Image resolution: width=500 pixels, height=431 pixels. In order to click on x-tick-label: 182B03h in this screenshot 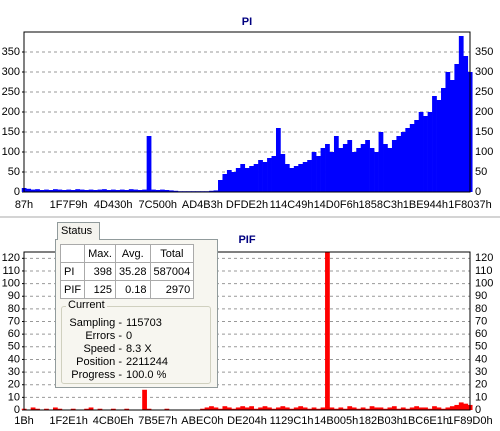, I will do `click(381, 421)`.